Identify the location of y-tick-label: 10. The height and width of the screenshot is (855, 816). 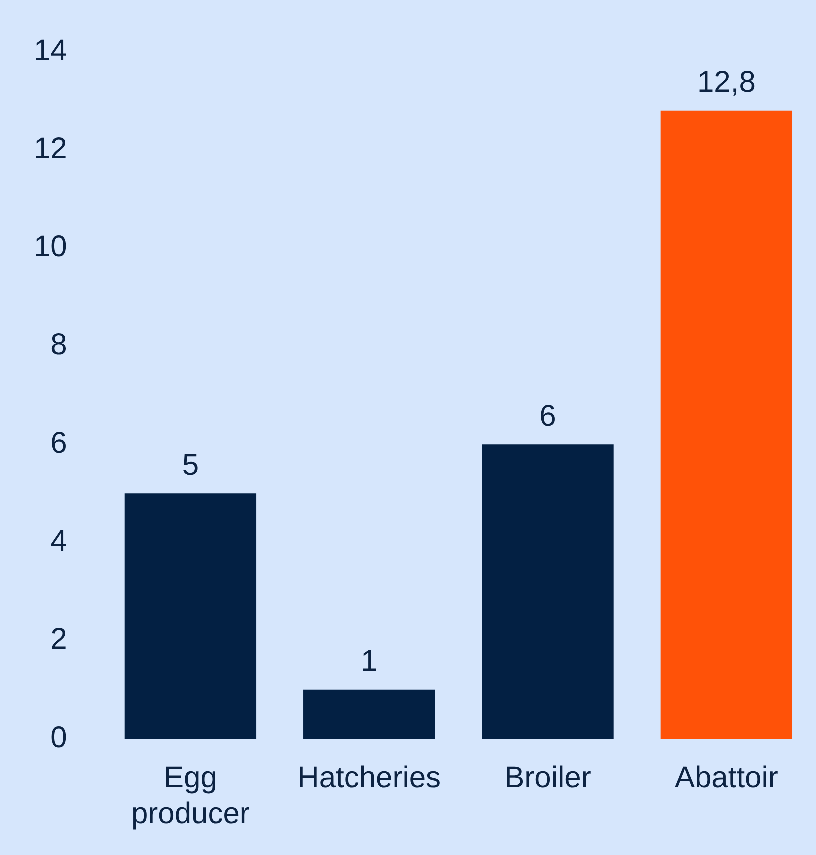
(51, 247).